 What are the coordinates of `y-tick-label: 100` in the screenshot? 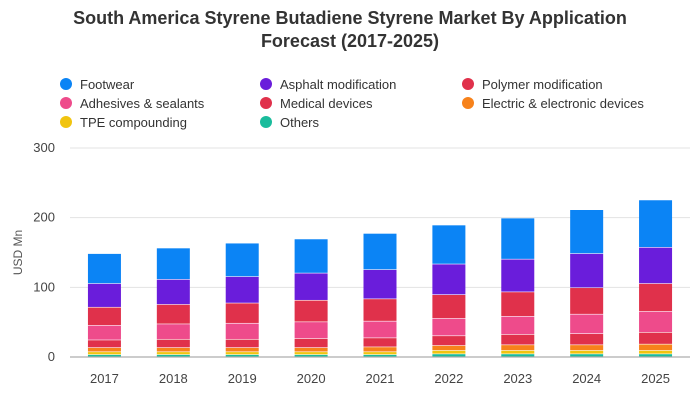 It's located at (44, 286).